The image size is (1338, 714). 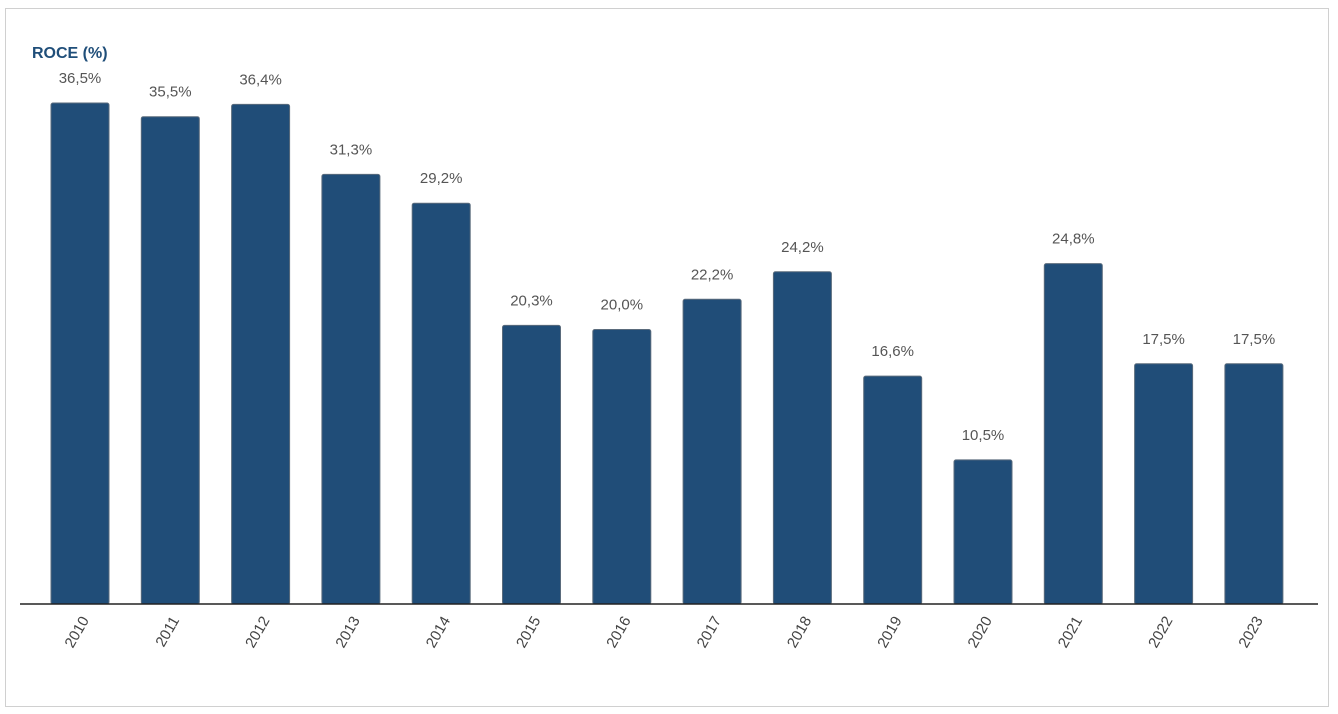 I want to click on data-label-2011: 35,5%, so click(x=170, y=92).